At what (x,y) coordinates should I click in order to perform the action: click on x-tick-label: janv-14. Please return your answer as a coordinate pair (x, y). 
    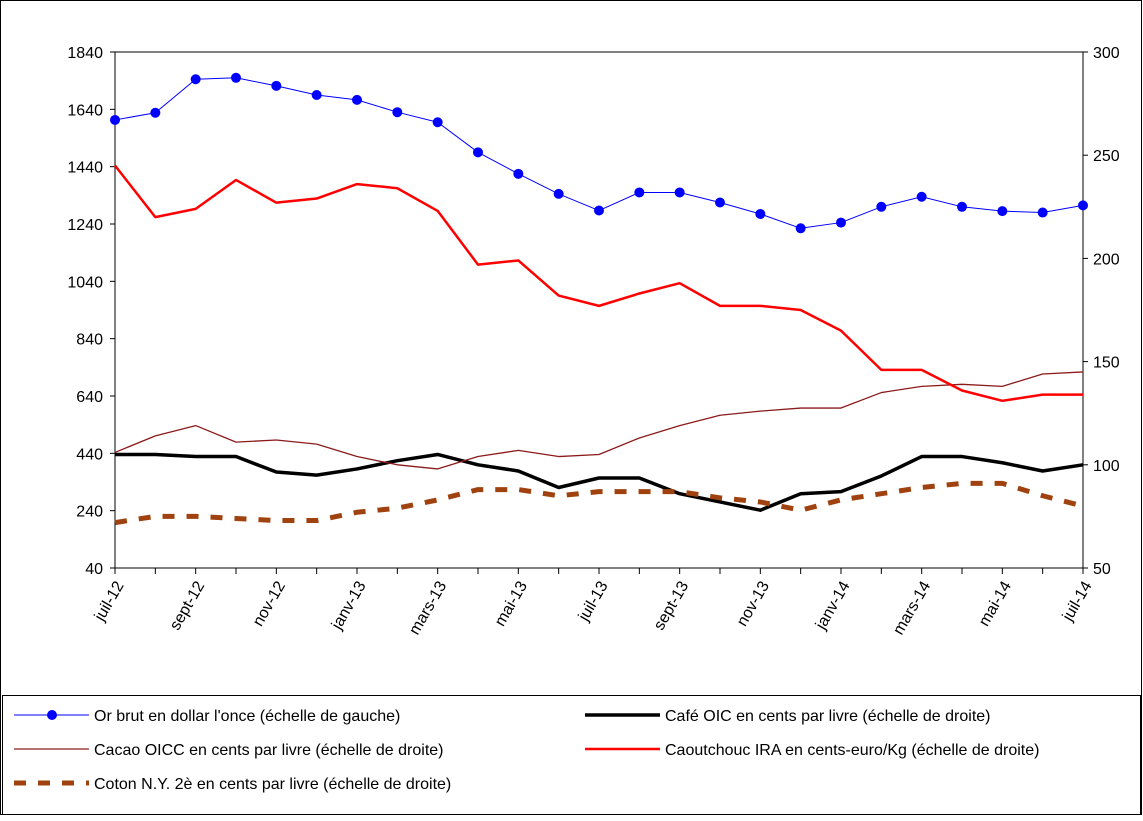
    Looking at the image, I should click on (833, 605).